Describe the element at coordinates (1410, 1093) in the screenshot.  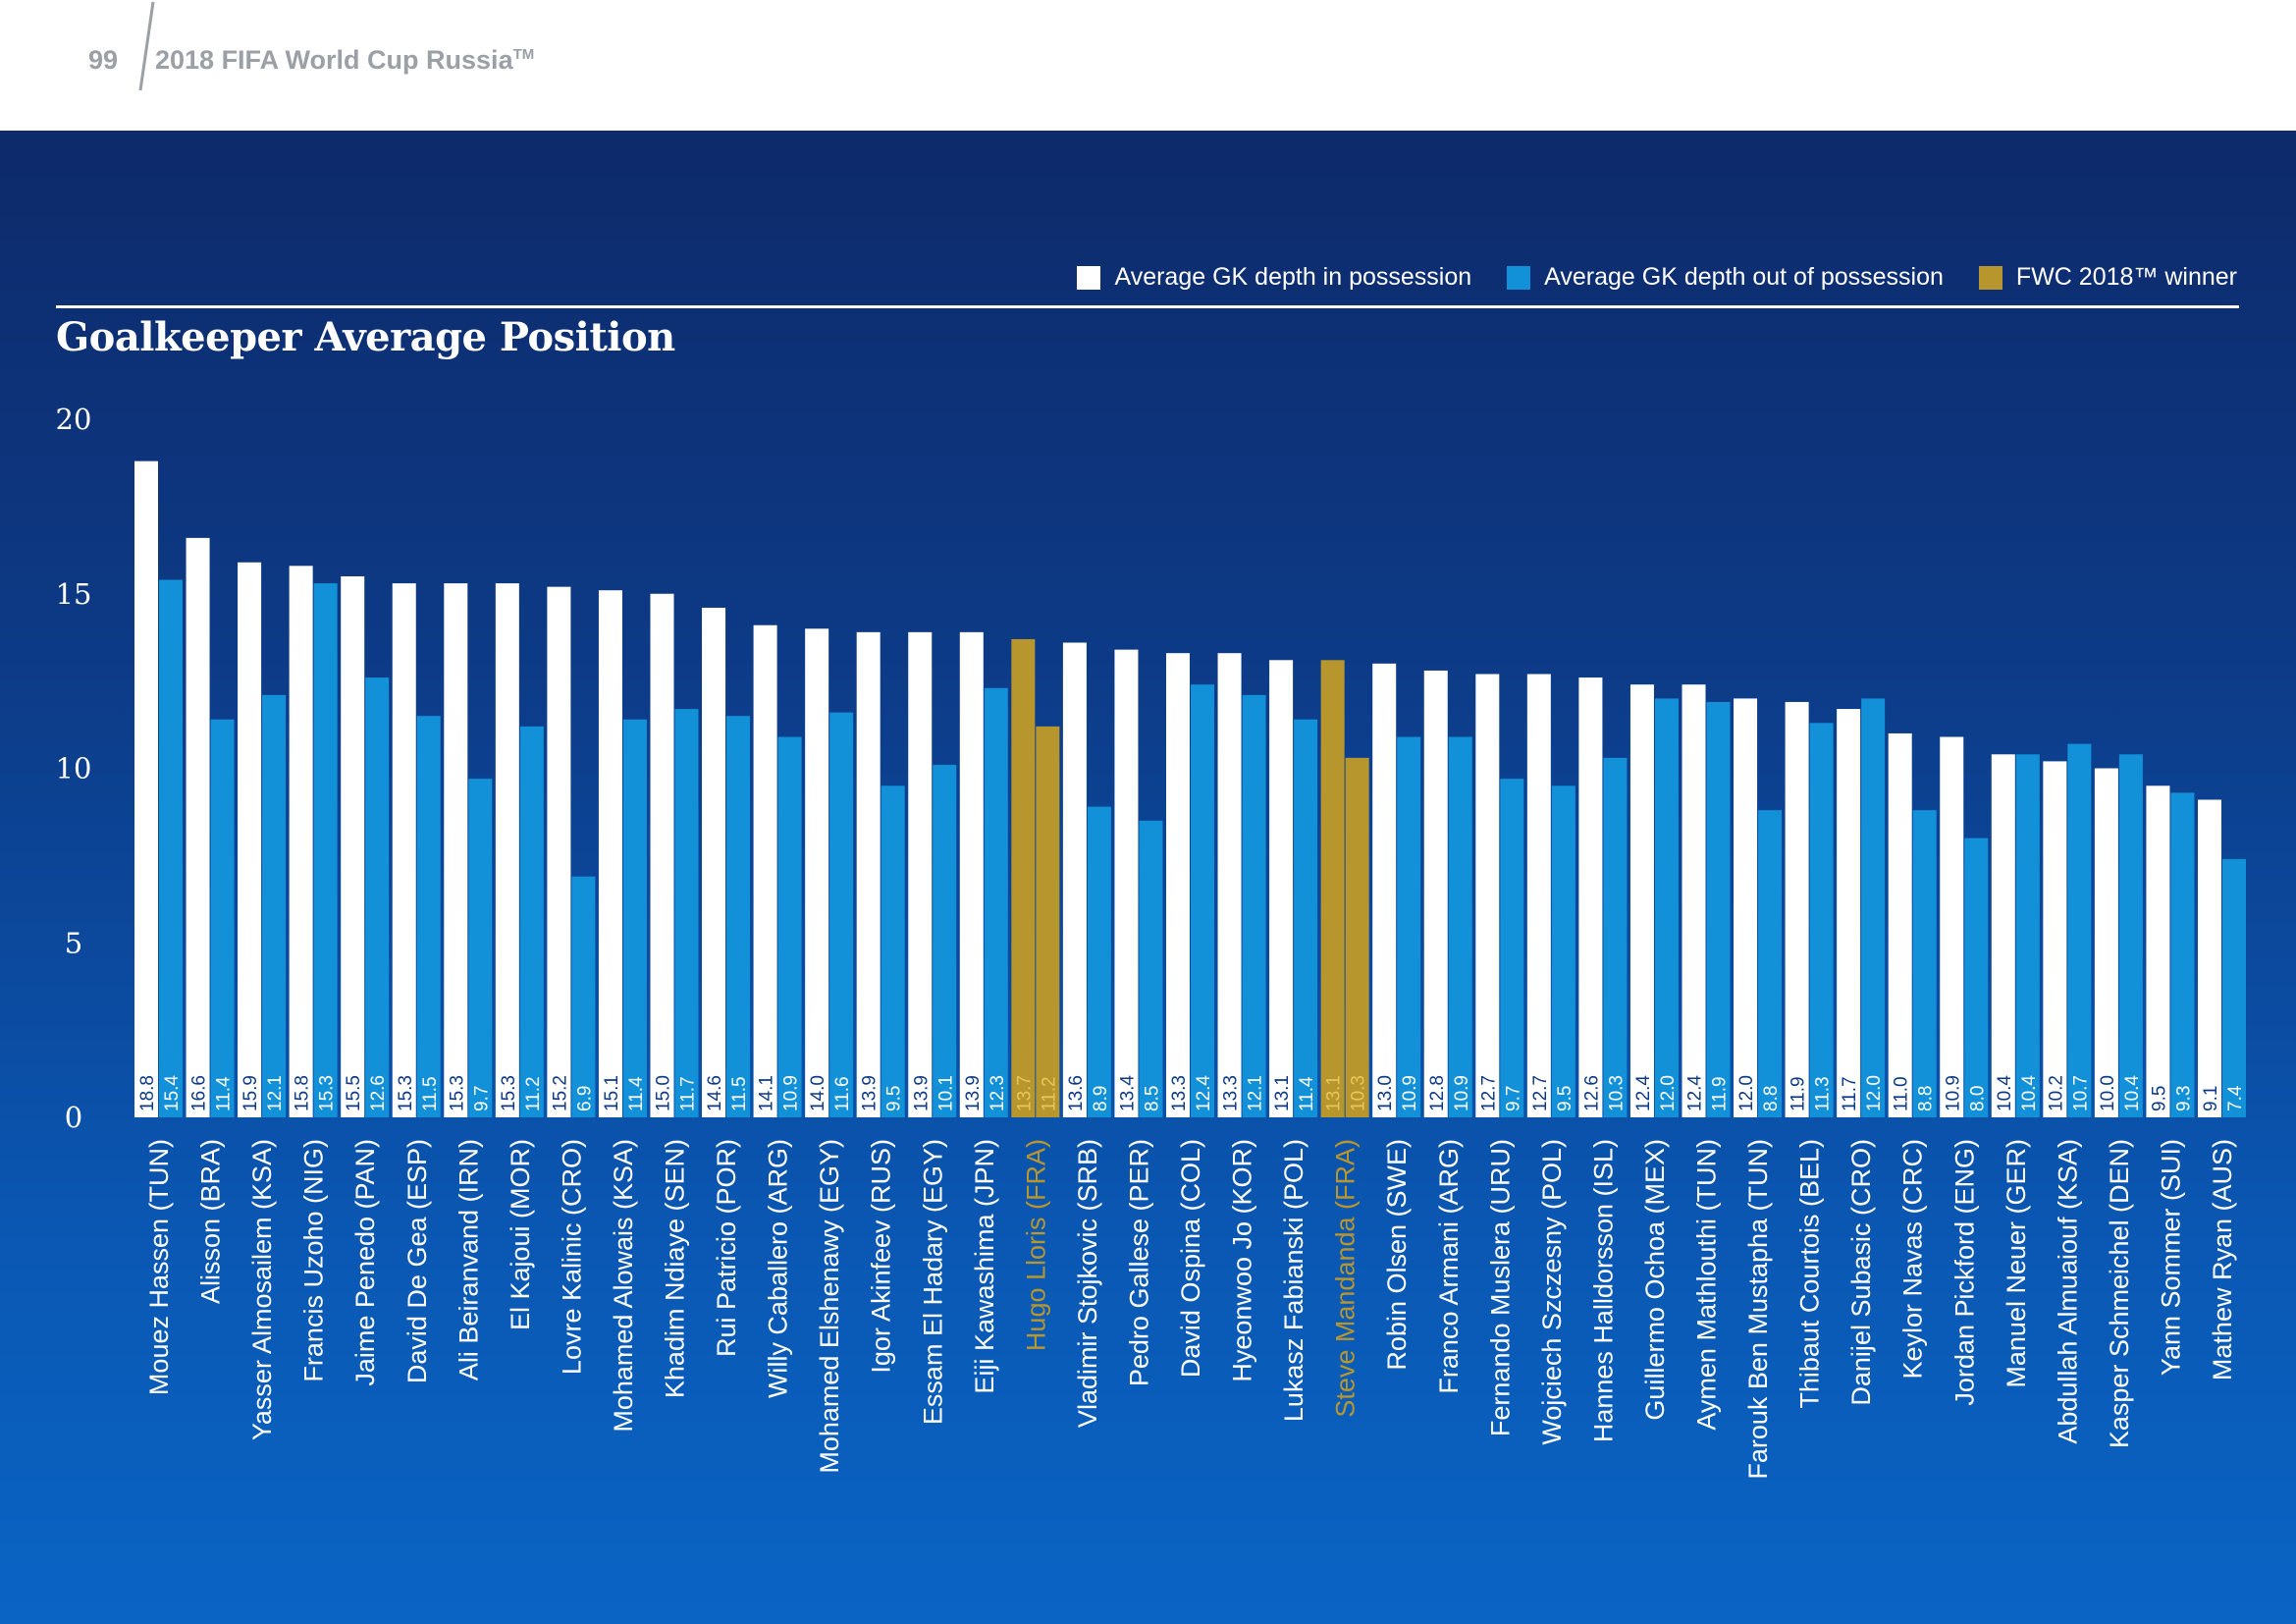
I see `value-label-out-of-possession: 10.9` at that location.